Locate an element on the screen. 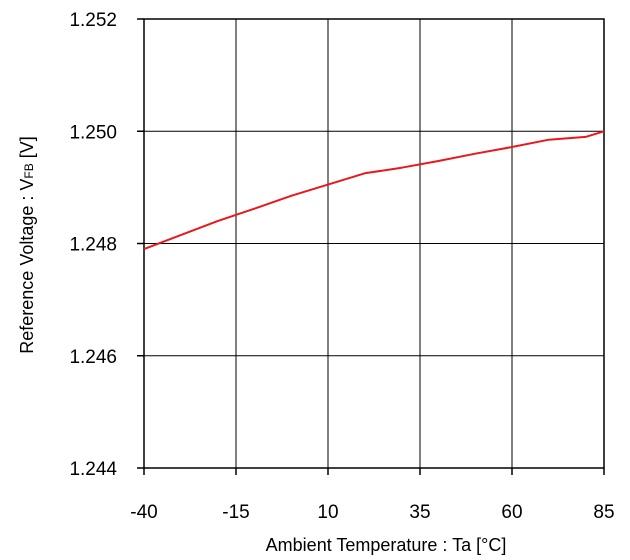 The width and height of the screenshot is (630, 560). y-tick-label: 1.248 is located at coordinates (93, 245).